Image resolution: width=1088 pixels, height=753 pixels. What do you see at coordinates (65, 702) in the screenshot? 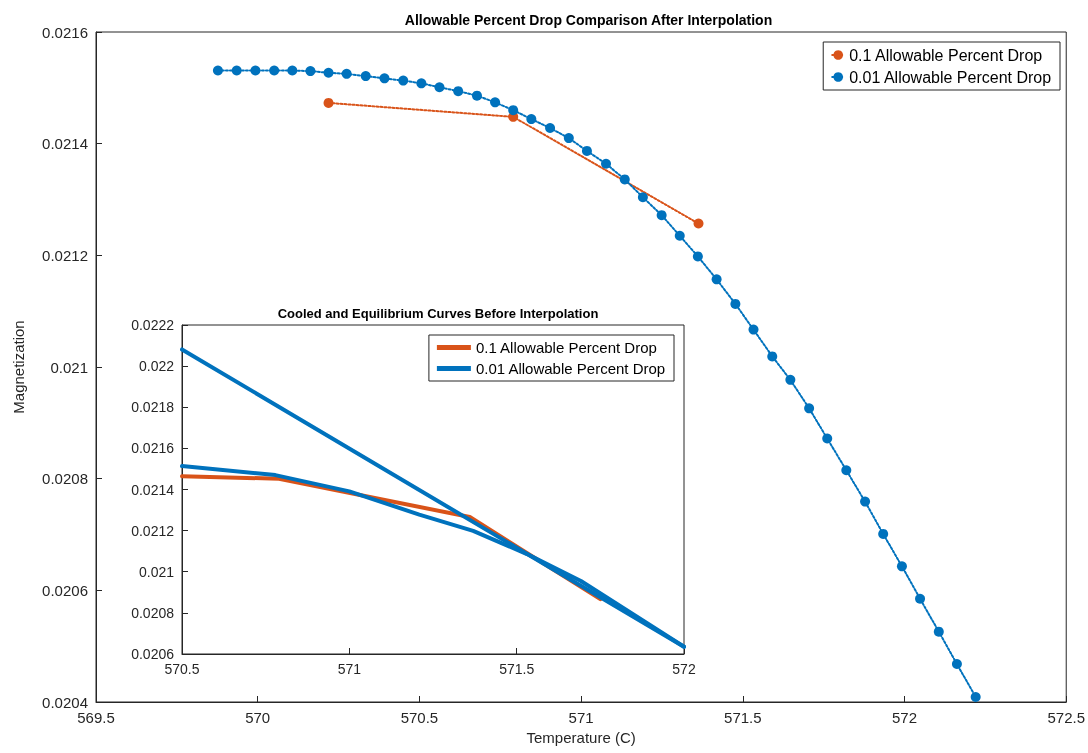
I see `y-tick-label: 0.0204` at bounding box center [65, 702].